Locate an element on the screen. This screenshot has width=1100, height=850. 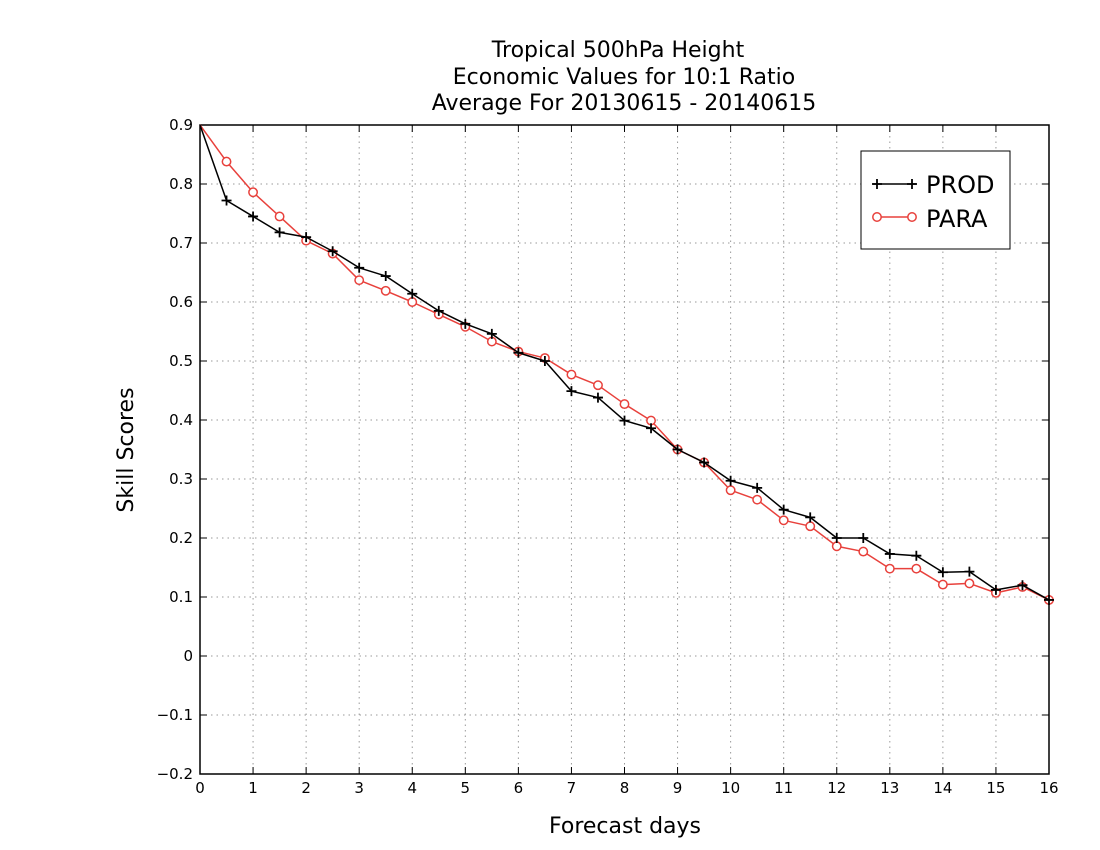
legend-box is located at coordinates (935, 200).